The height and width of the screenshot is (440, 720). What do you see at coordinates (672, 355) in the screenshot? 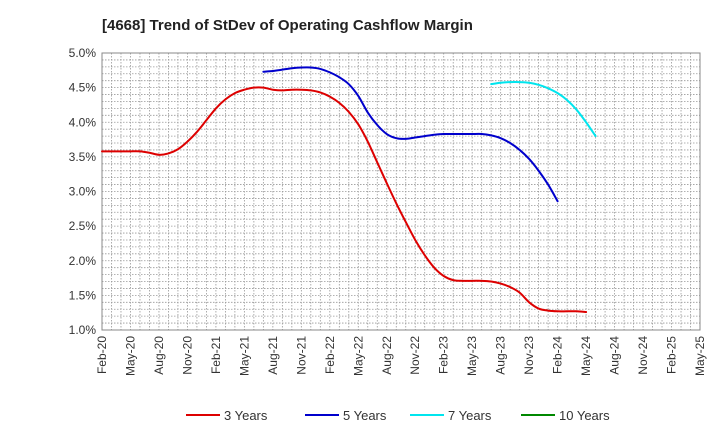
I see `x-tick-label: Feb-25` at bounding box center [672, 355].